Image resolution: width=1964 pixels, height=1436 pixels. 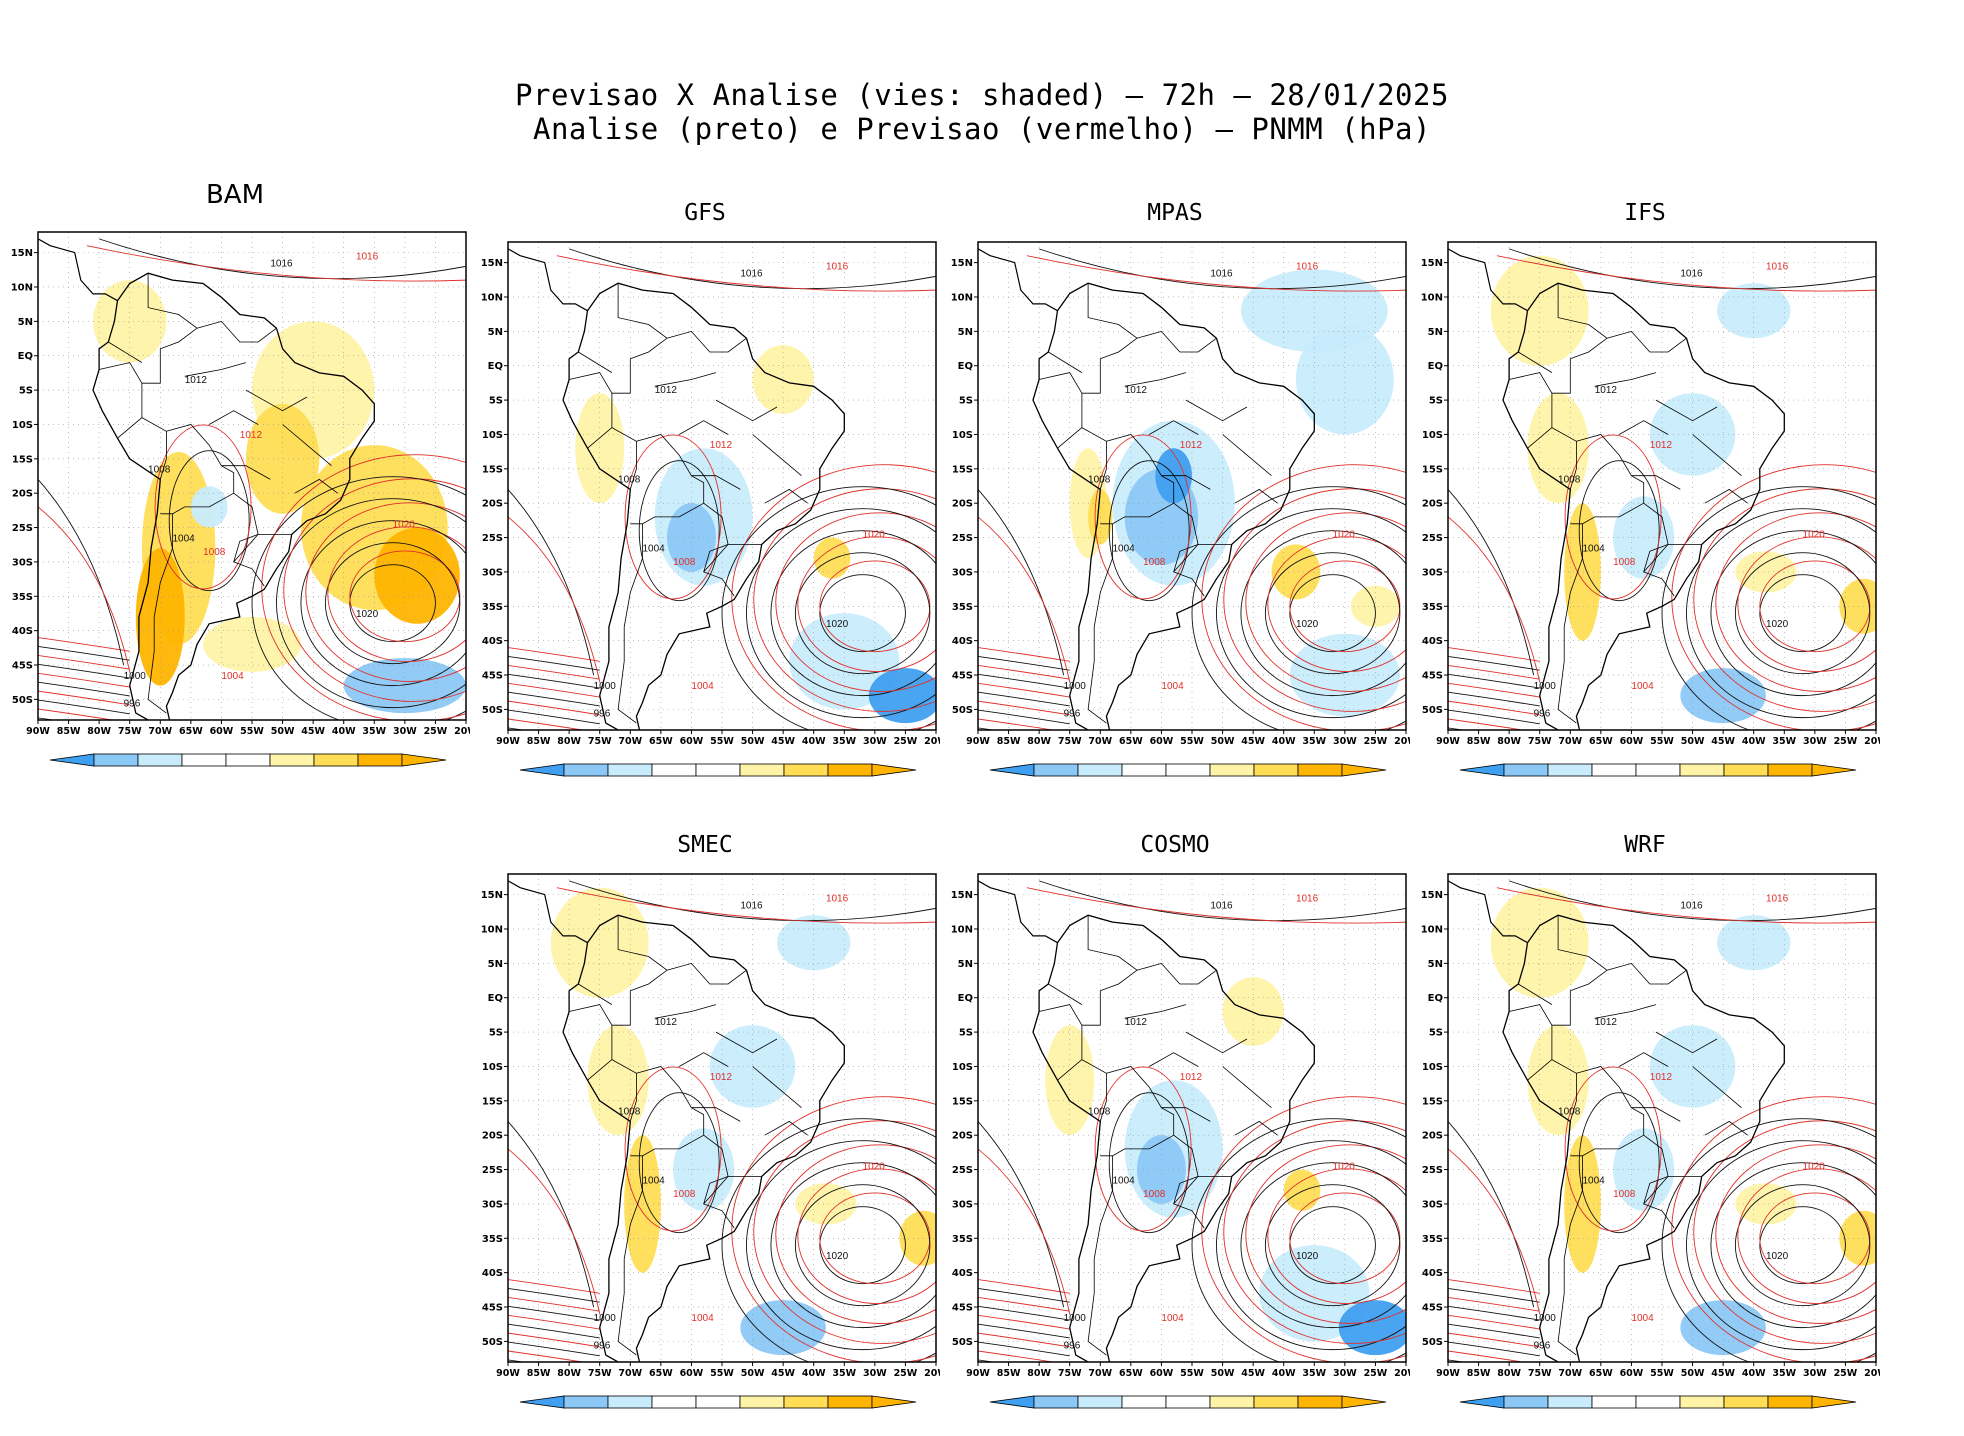 What do you see at coordinates (722, 741) in the screenshot?
I see `lon-tick-label: 55W` at bounding box center [722, 741].